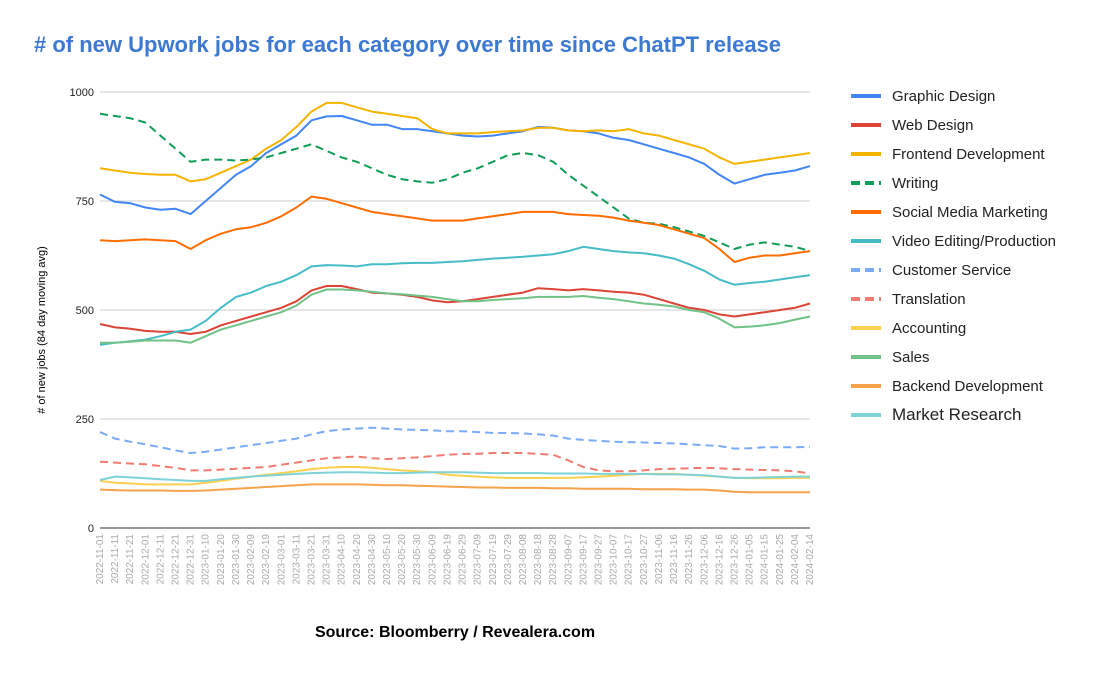 This screenshot has height=680, width=1103. I want to click on legend-item: Frontend Development, so click(974, 154).